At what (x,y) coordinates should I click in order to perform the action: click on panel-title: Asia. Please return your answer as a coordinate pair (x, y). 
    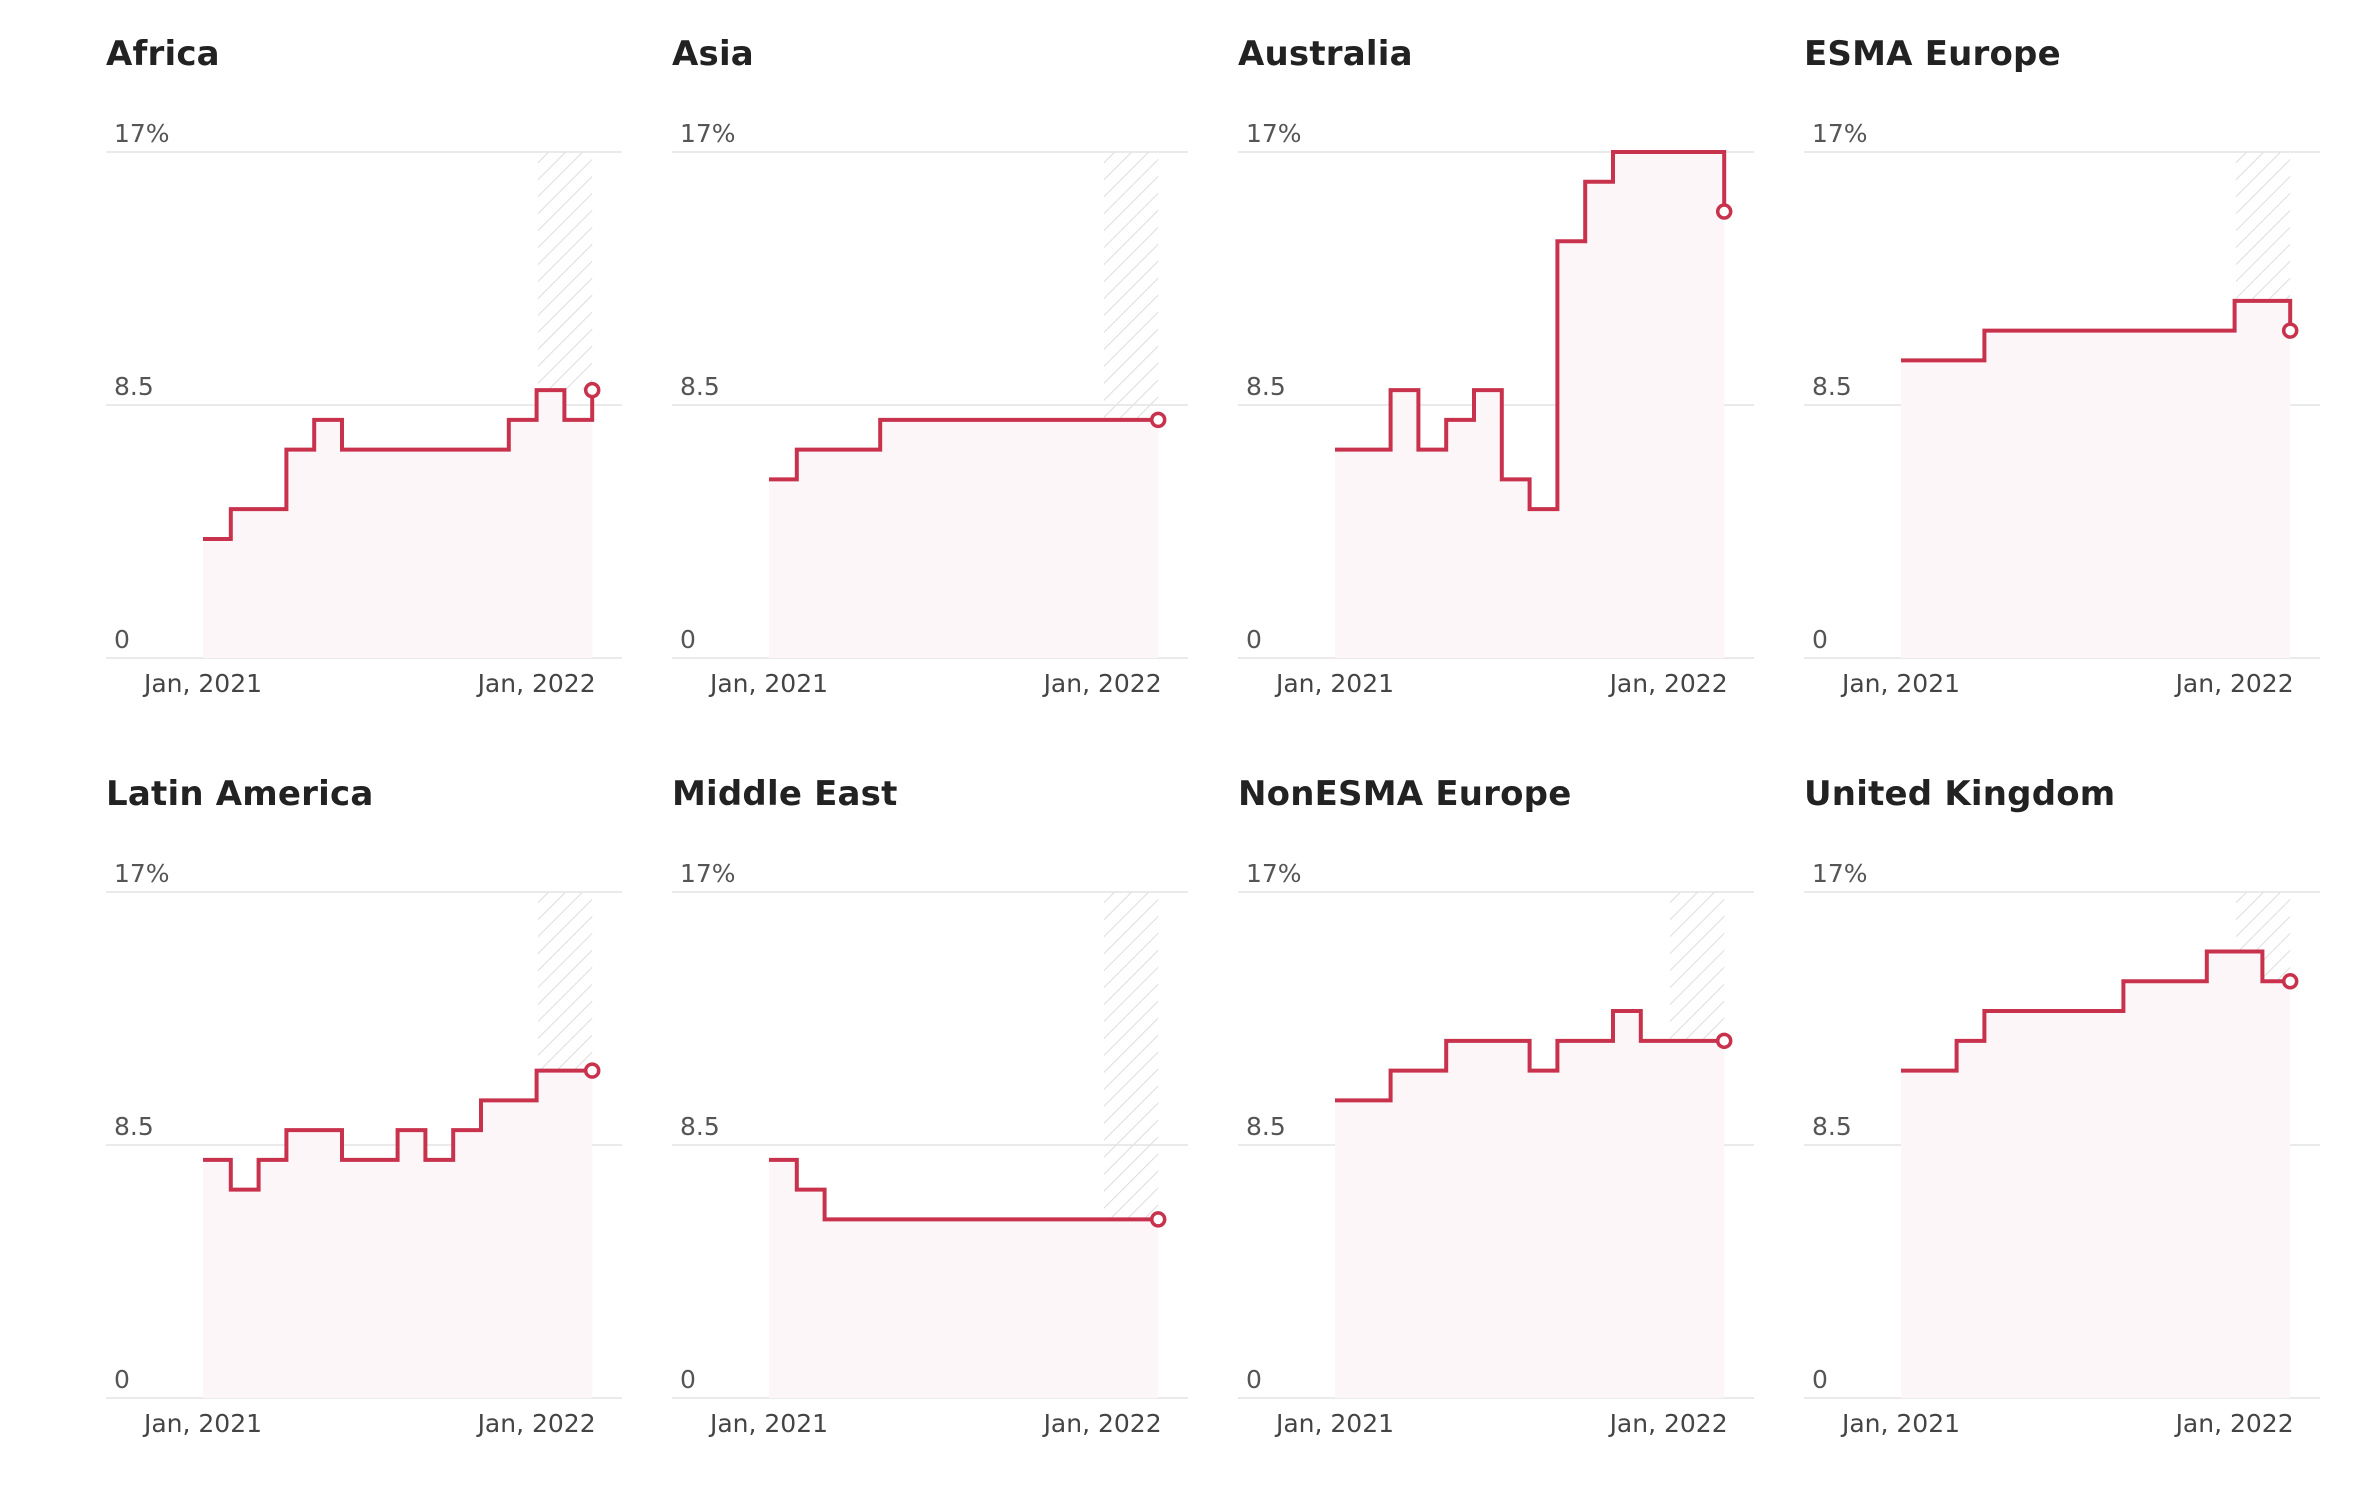
    Looking at the image, I should click on (713, 54).